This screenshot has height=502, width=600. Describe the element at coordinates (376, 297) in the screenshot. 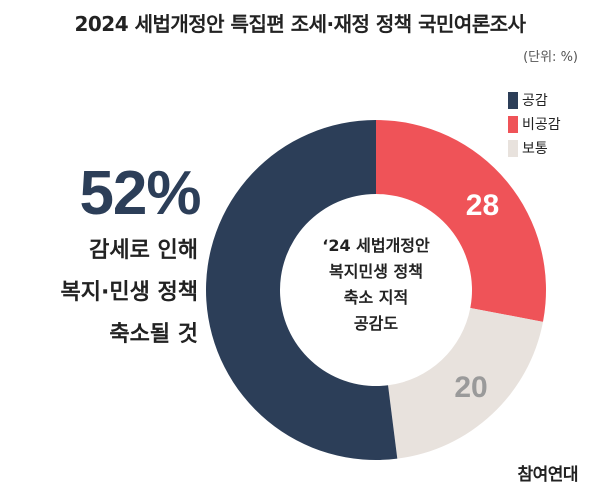

I see `center-line-3: 축소 지적` at that location.